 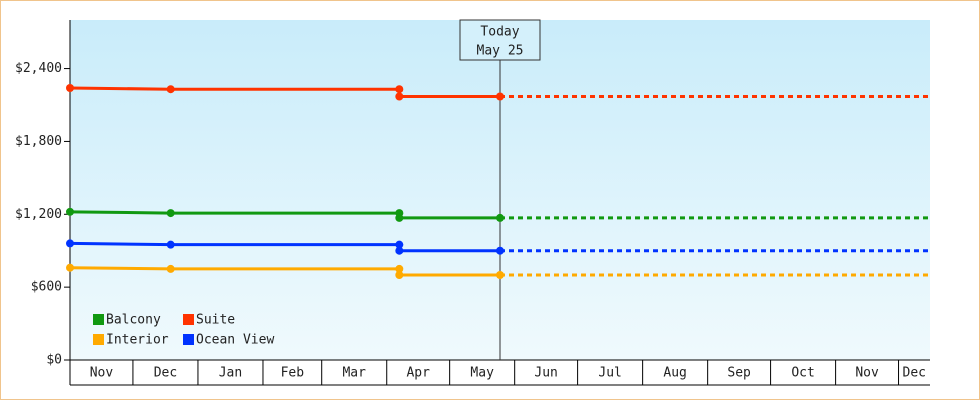 I want to click on x-axis-band, so click(x=500, y=372).